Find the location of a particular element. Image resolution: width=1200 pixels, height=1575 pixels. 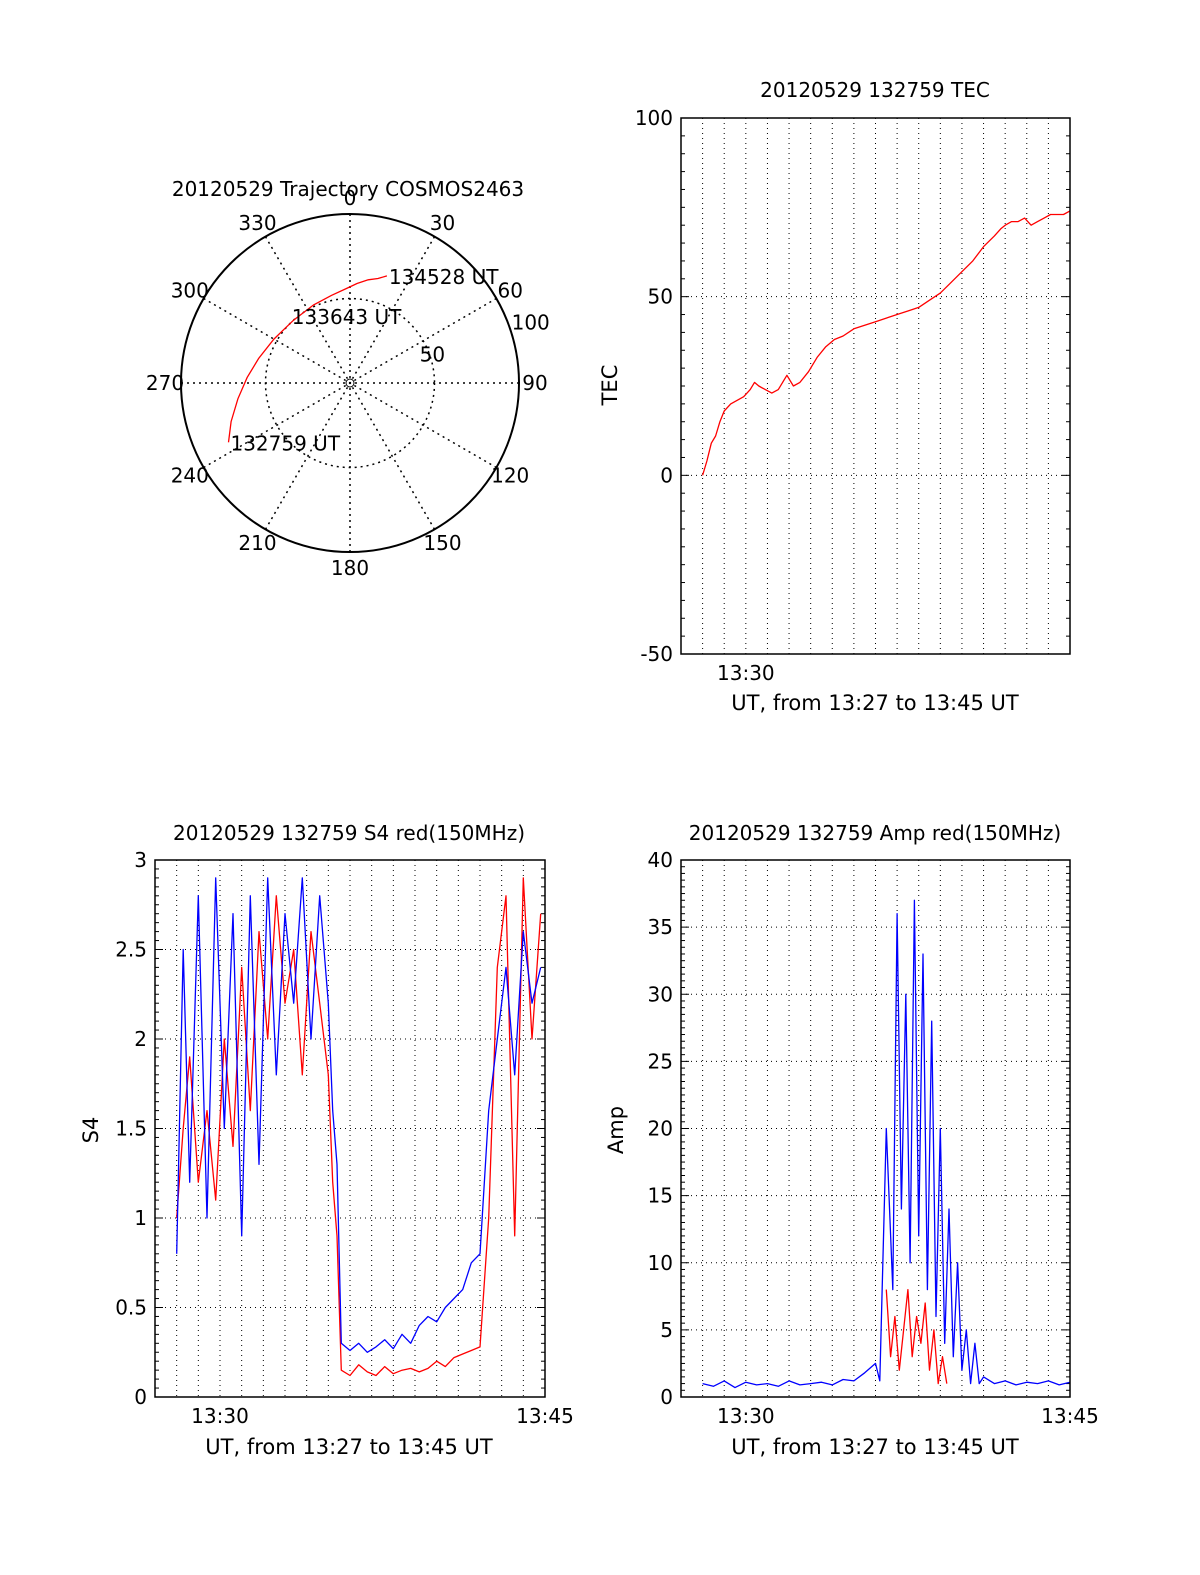

s4-title: 20120529 132759 S4 red(150MHz) is located at coordinates (349, 833).